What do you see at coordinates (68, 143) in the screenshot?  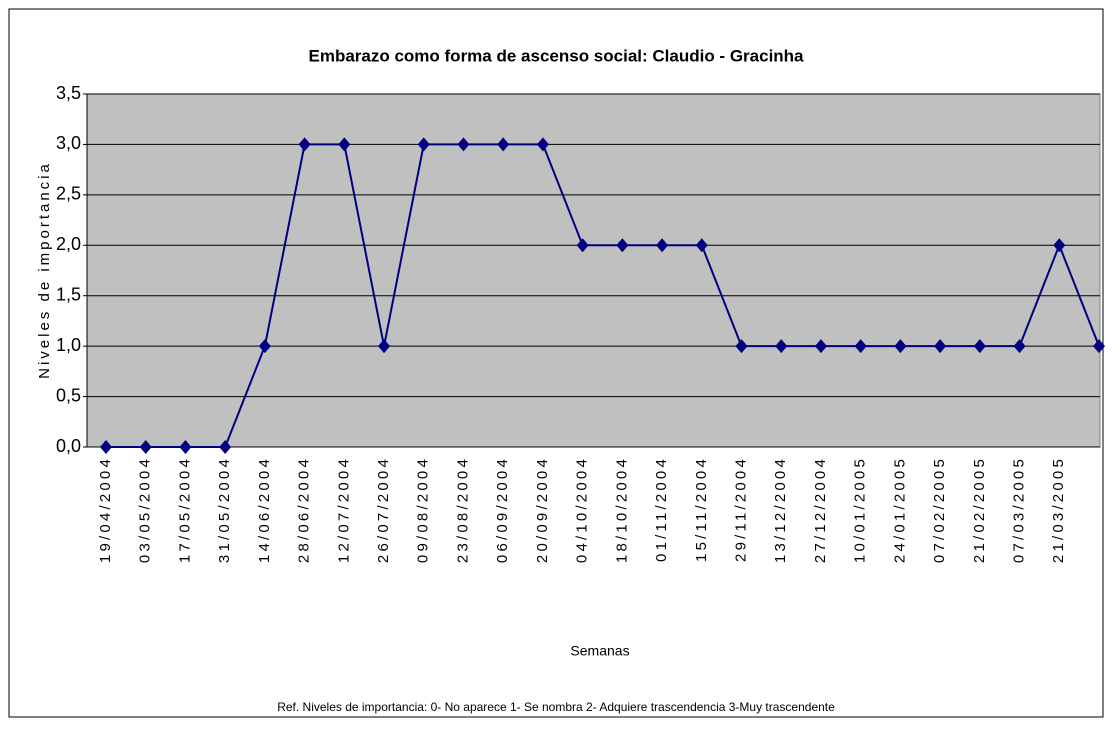 I see `y-tick-label: 3,0` at bounding box center [68, 143].